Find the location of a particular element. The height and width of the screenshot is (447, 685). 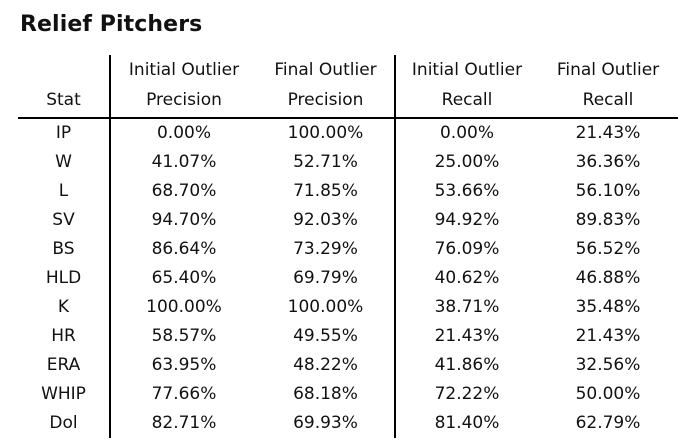

cell-final-recall: 56.52% is located at coordinates (608, 249).